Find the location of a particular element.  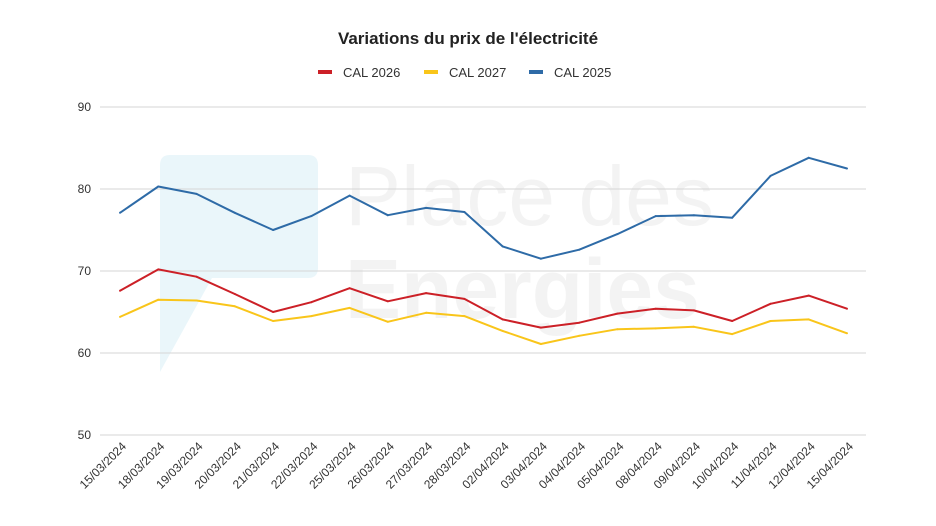

chart-title: Variations du prix de l'électricité is located at coordinates (468, 38).